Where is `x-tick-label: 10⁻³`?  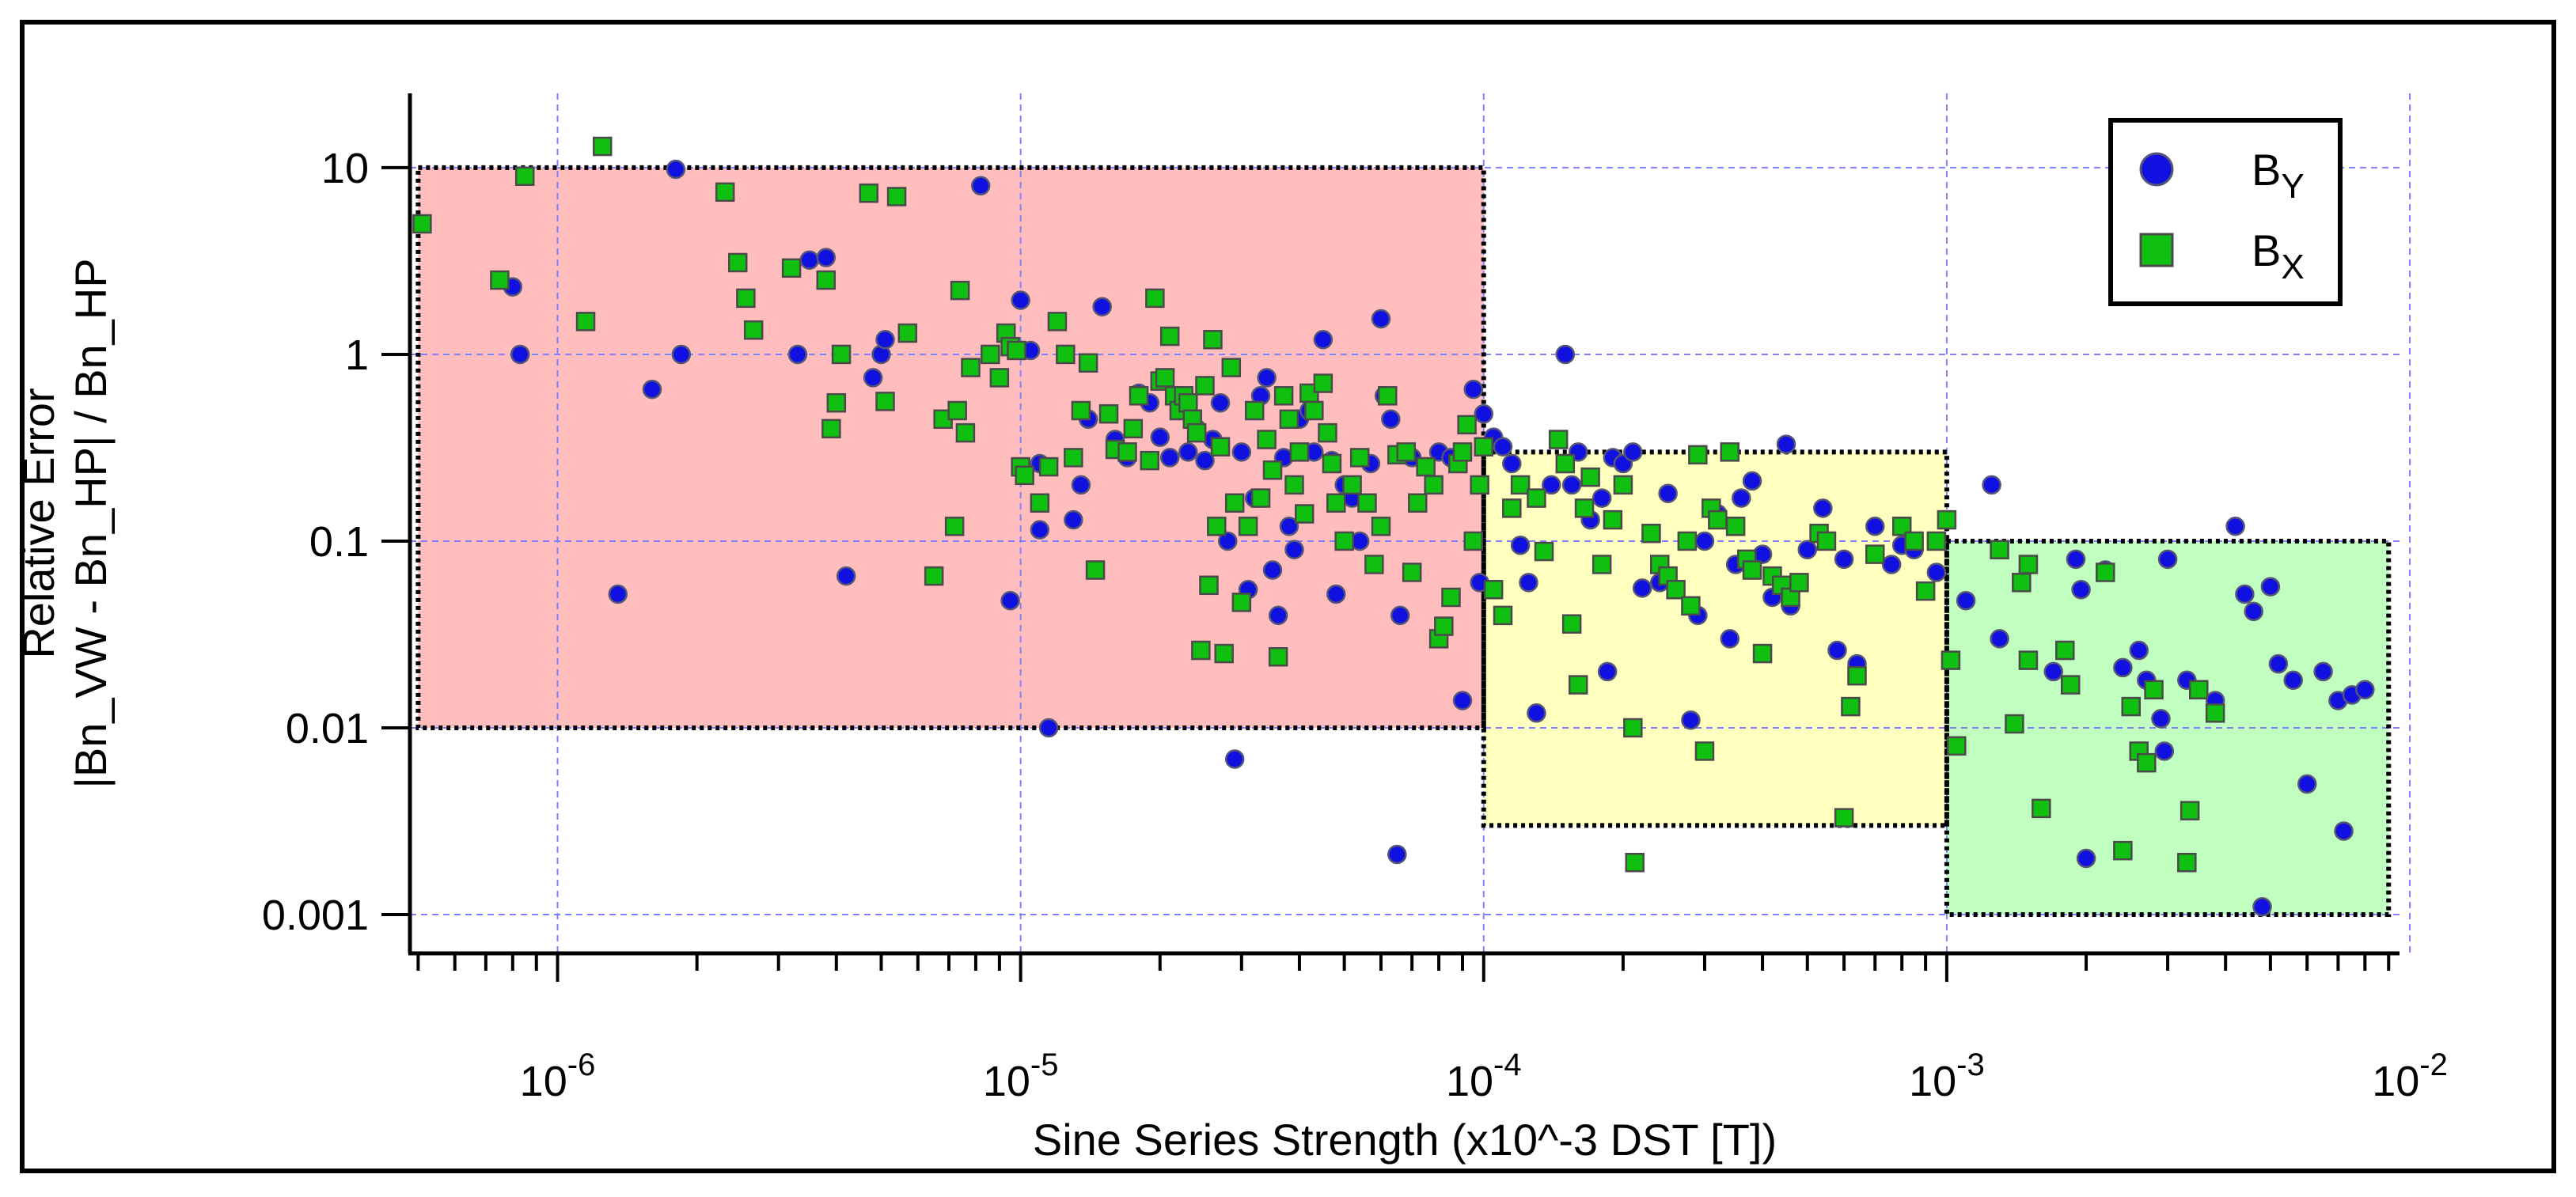 x-tick-label: 10⁻³ is located at coordinates (1947, 1076).